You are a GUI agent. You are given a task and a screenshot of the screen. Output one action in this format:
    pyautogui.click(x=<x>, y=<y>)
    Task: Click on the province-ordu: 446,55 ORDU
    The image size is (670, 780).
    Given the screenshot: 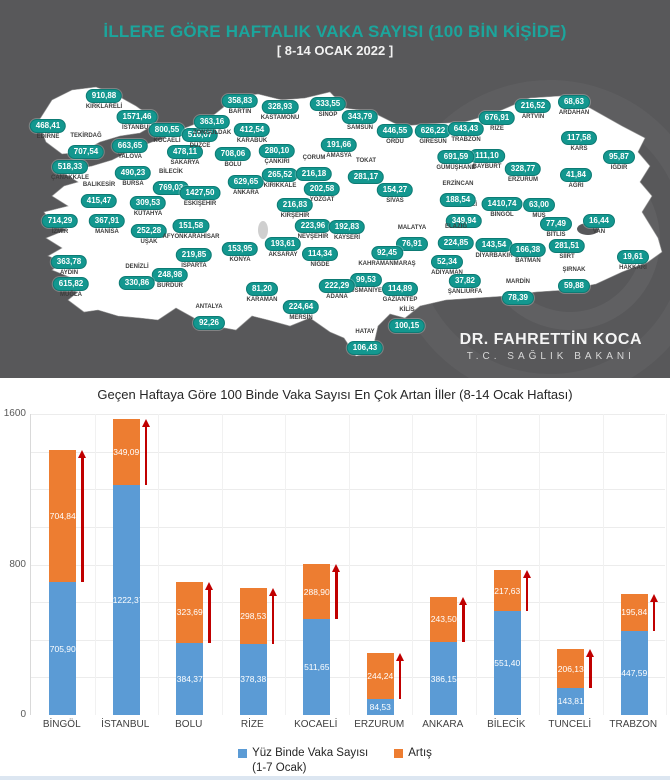 What is the action you would take?
    pyautogui.click(x=395, y=133)
    